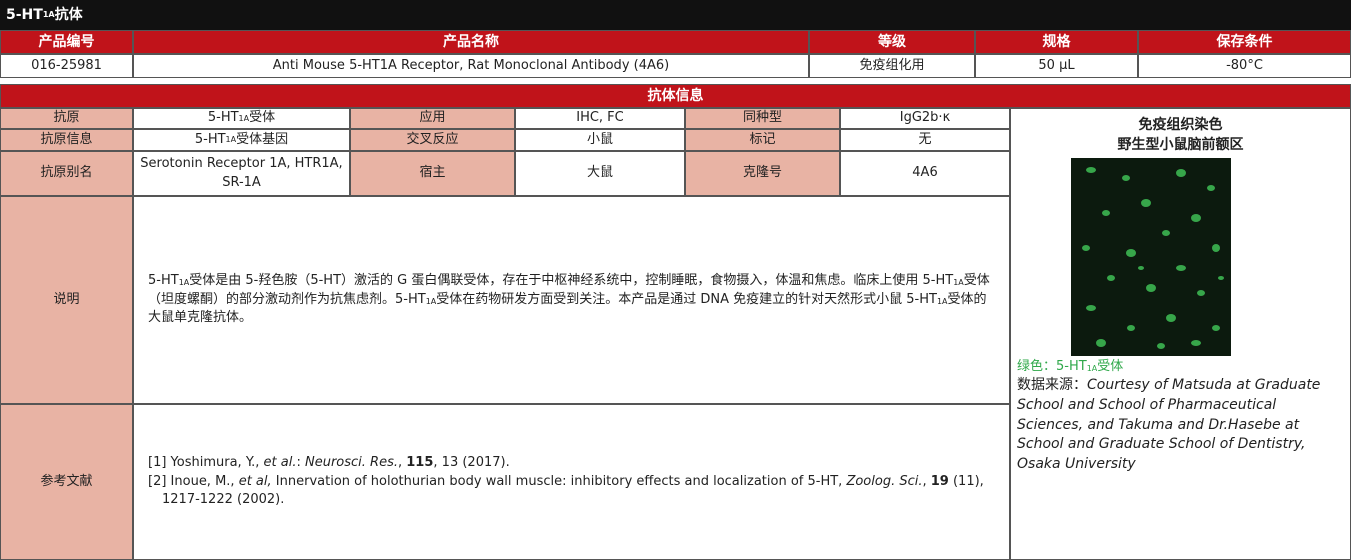 The image size is (1351, 560). Describe the element at coordinates (925, 118) in the screenshot. I see `cell: IgG2b·κ` at that location.